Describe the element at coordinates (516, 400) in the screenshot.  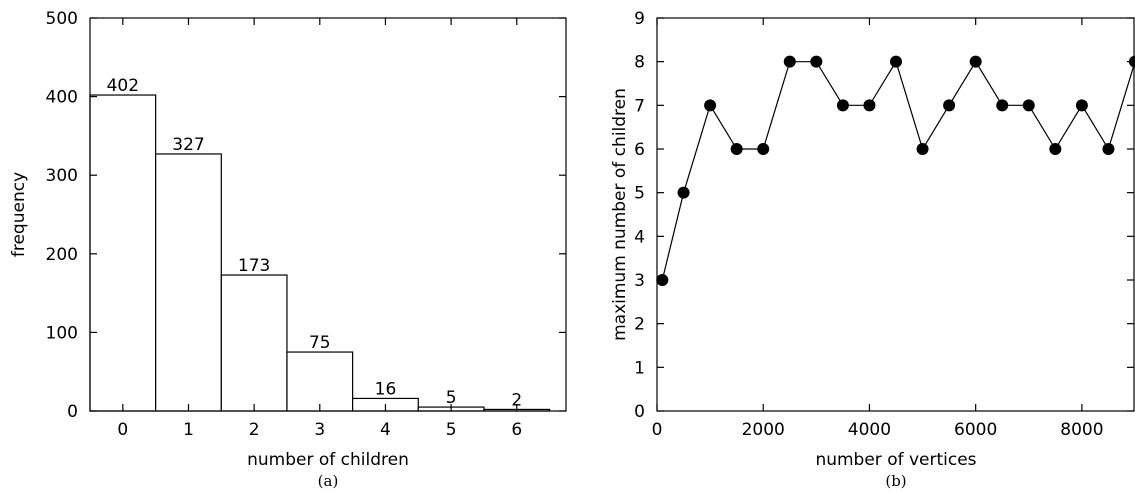
I see `data-label-6: 2` at that location.